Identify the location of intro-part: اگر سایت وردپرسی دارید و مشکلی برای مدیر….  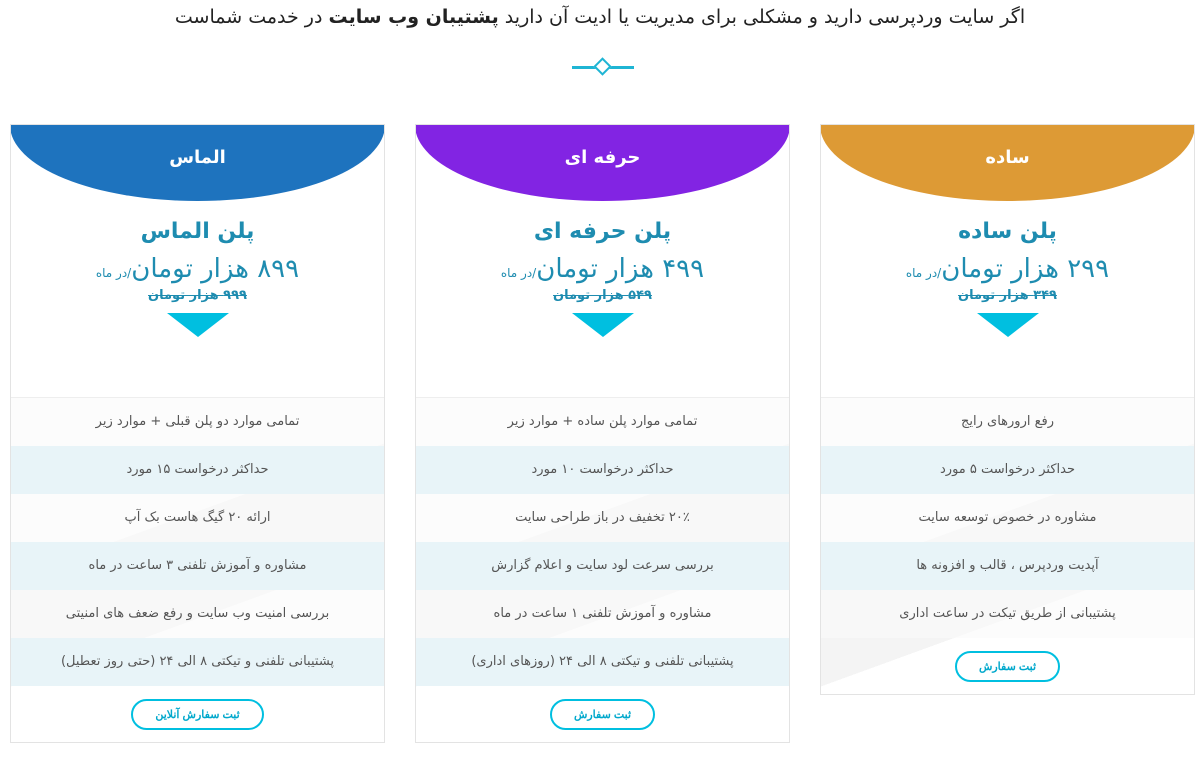
(762, 17).